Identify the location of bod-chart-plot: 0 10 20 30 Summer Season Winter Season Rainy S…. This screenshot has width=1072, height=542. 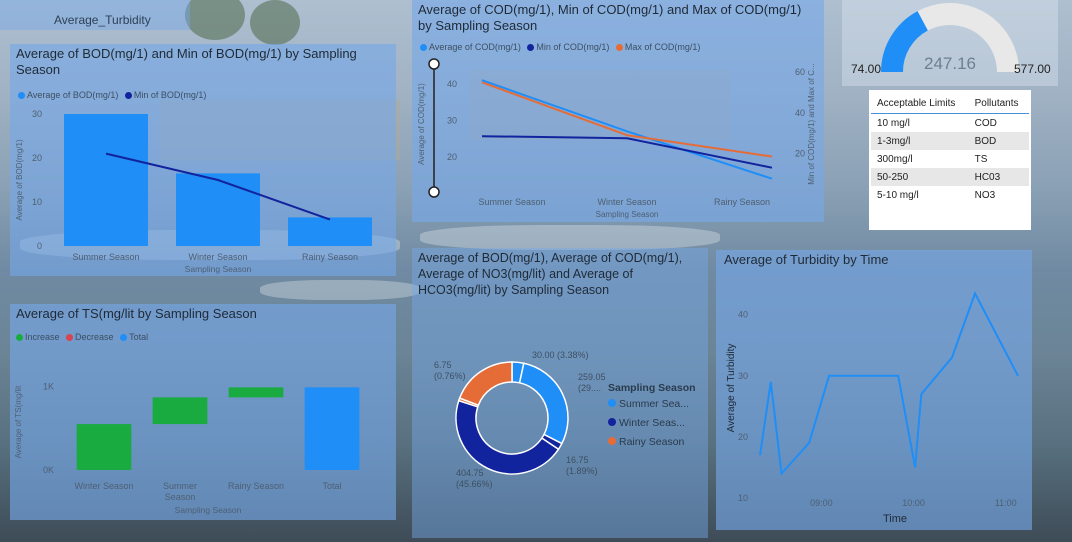
(193, 191).